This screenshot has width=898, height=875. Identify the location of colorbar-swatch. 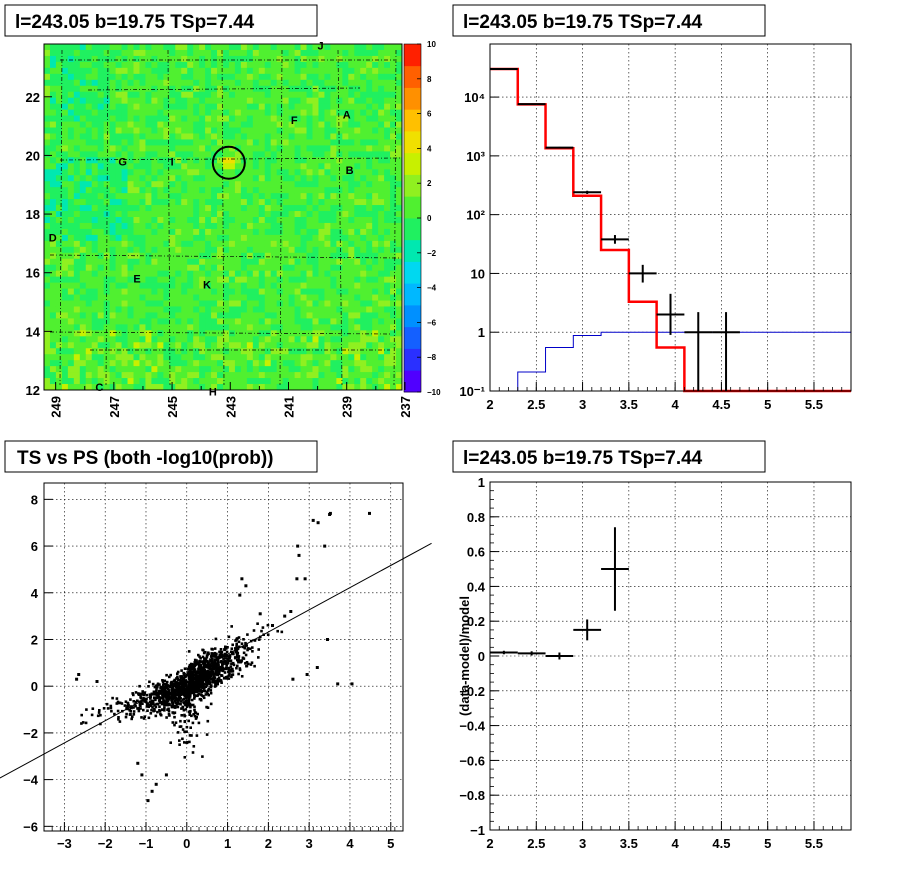
(412, 381).